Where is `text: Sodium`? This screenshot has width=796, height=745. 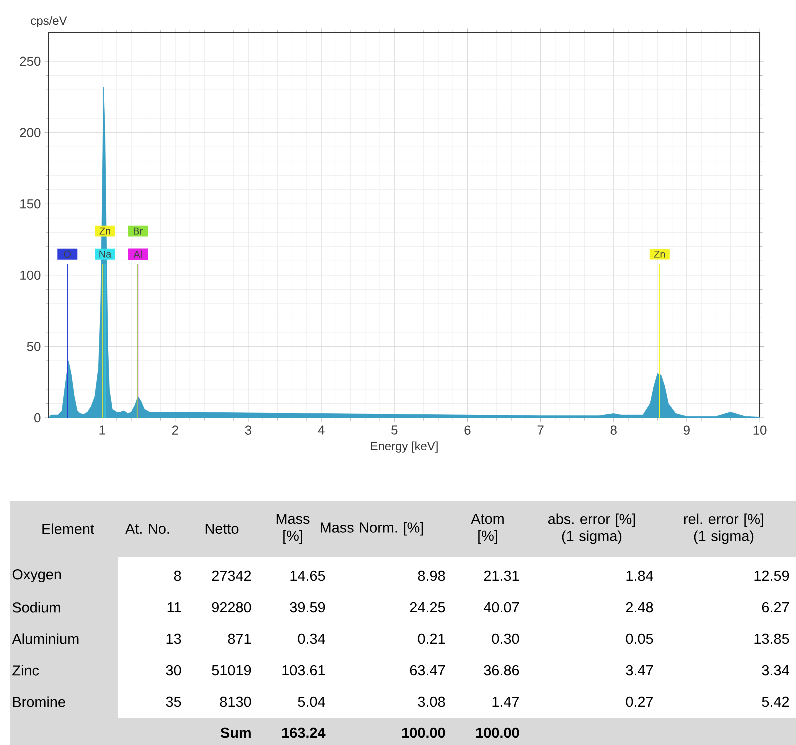
text: Sodium is located at coordinates (36, 607).